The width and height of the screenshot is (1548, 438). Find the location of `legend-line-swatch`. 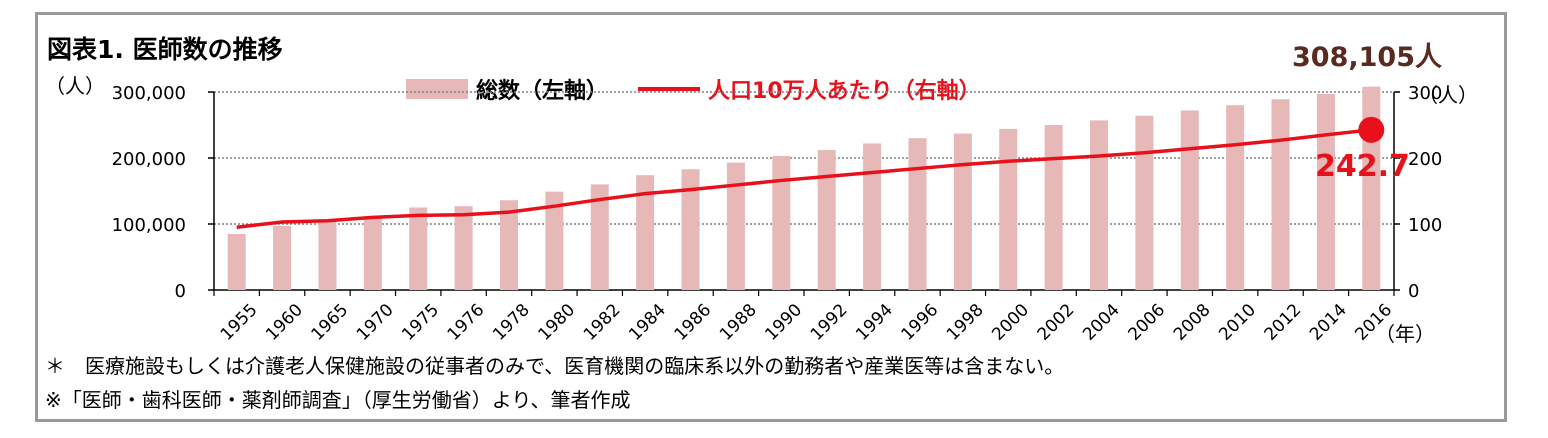

legend-line-swatch is located at coordinates (669, 89).